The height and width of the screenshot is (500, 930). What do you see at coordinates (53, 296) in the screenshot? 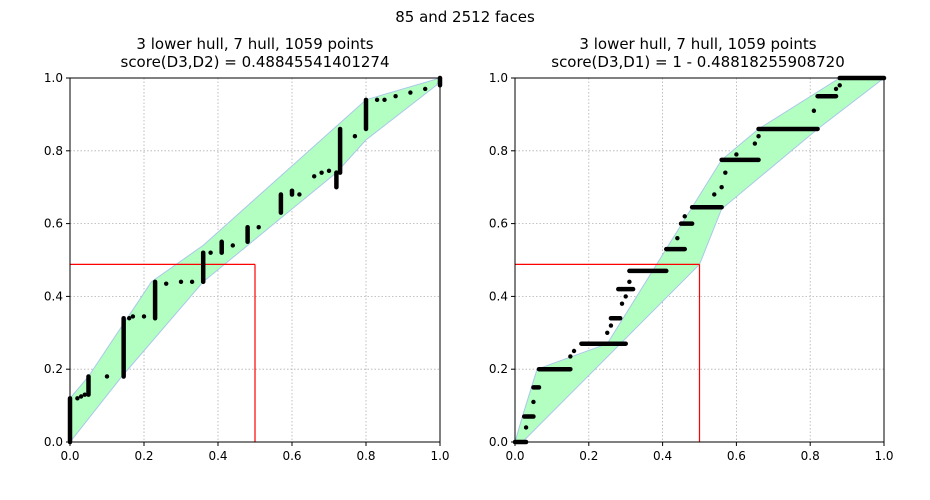
I see `left-ytick-label: 0.4` at bounding box center [53, 296].